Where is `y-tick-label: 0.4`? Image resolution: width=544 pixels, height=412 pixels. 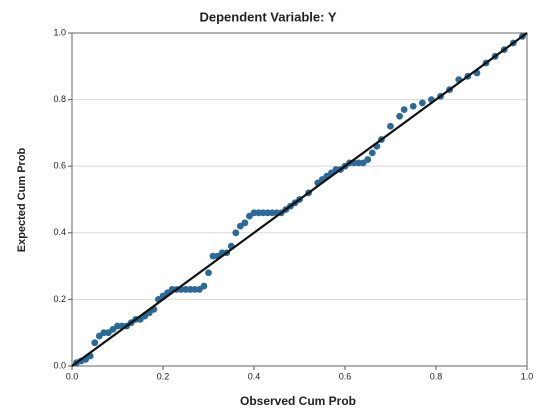 y-tick-label: 0.4 is located at coordinates (59, 232).